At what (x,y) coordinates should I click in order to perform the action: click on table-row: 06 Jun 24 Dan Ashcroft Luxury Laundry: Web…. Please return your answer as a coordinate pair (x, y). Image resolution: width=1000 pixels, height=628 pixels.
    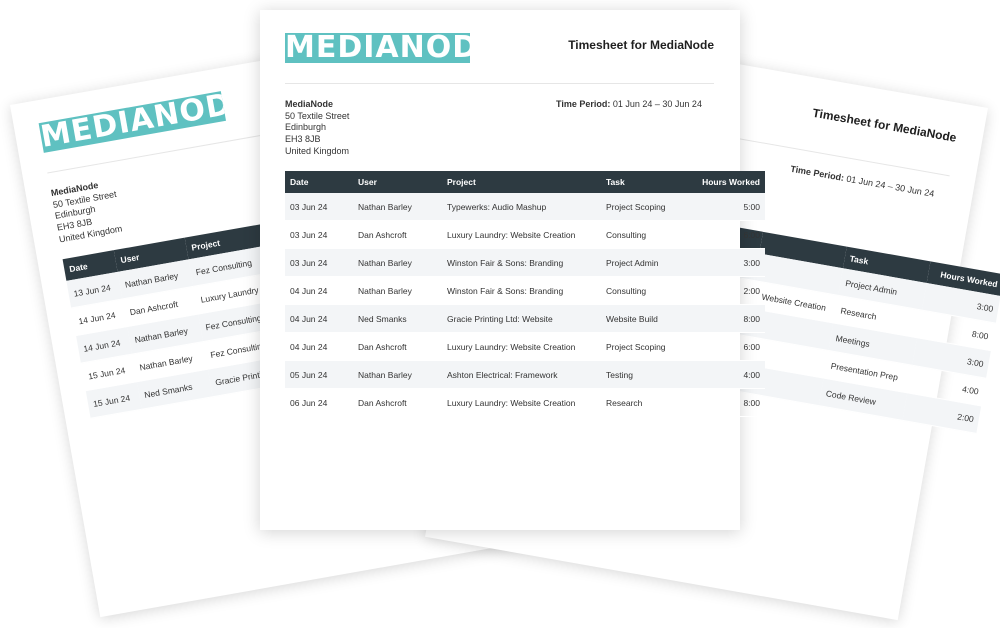
    Looking at the image, I should click on (525, 402).